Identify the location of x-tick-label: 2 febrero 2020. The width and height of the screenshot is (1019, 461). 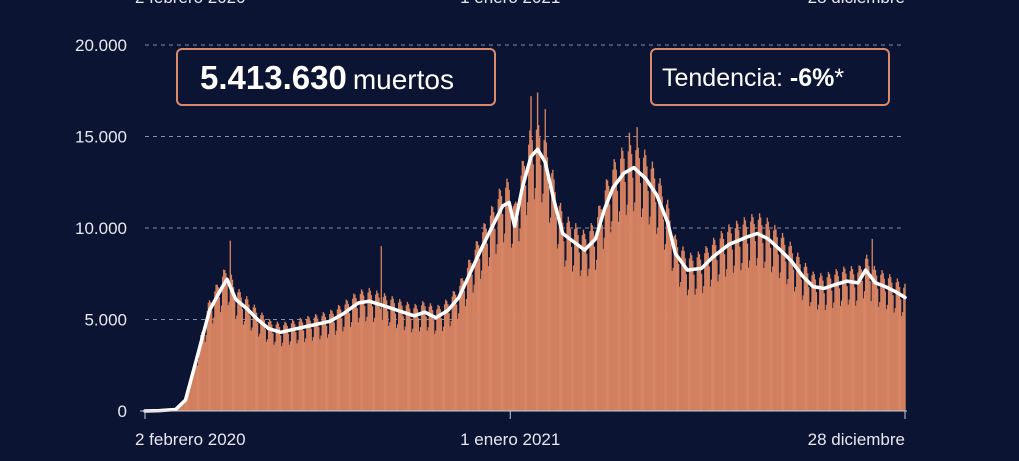
(190, 439).